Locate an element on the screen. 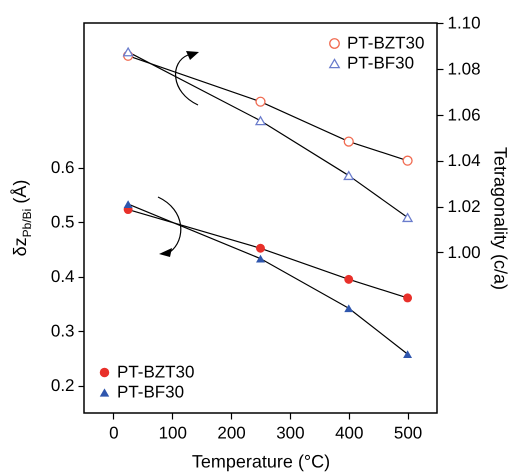 The width and height of the screenshot is (516, 472). y-tick-label: 0.4 is located at coordinates (62, 276).